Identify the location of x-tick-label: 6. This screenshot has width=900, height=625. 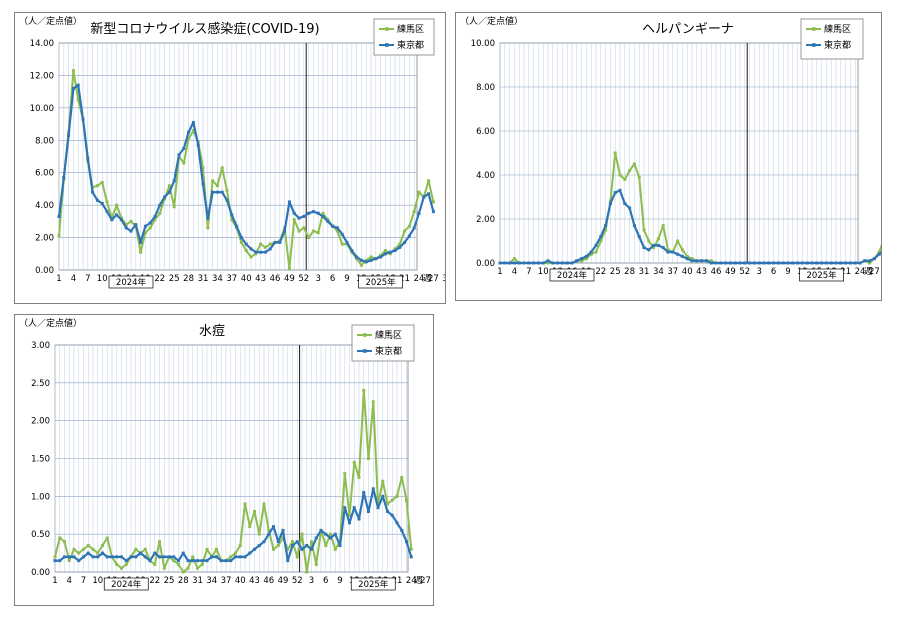
(773, 272).